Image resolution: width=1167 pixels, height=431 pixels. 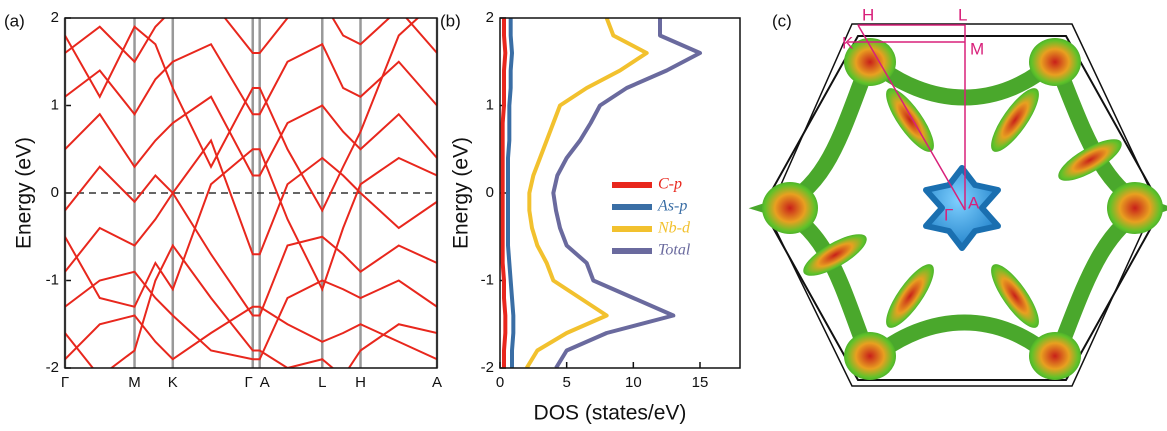 I want to click on x-tick-label: L, so click(x=322, y=382).